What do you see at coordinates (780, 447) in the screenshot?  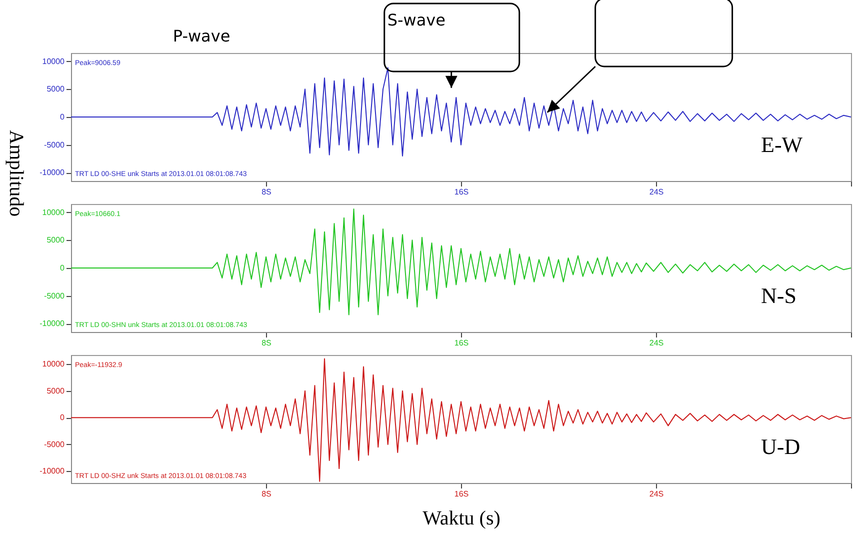 I see `text: U-D` at bounding box center [780, 447].